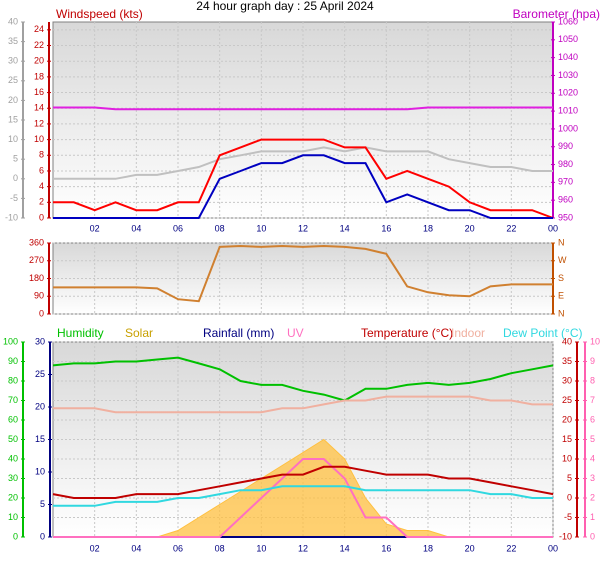  Describe the element at coordinates (568, 21) in the screenshot. I see `y-tick-label: 1060` at that location.